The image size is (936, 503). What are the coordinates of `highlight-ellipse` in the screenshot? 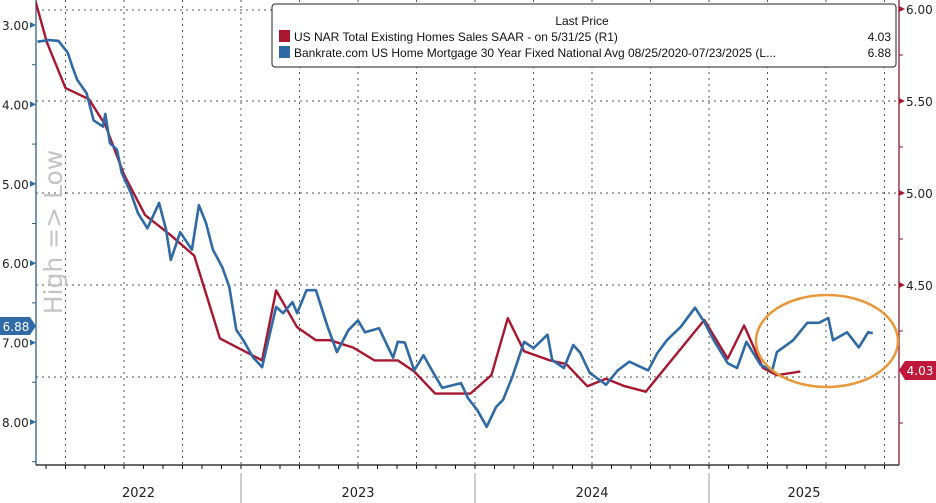 It's located at (827, 341).